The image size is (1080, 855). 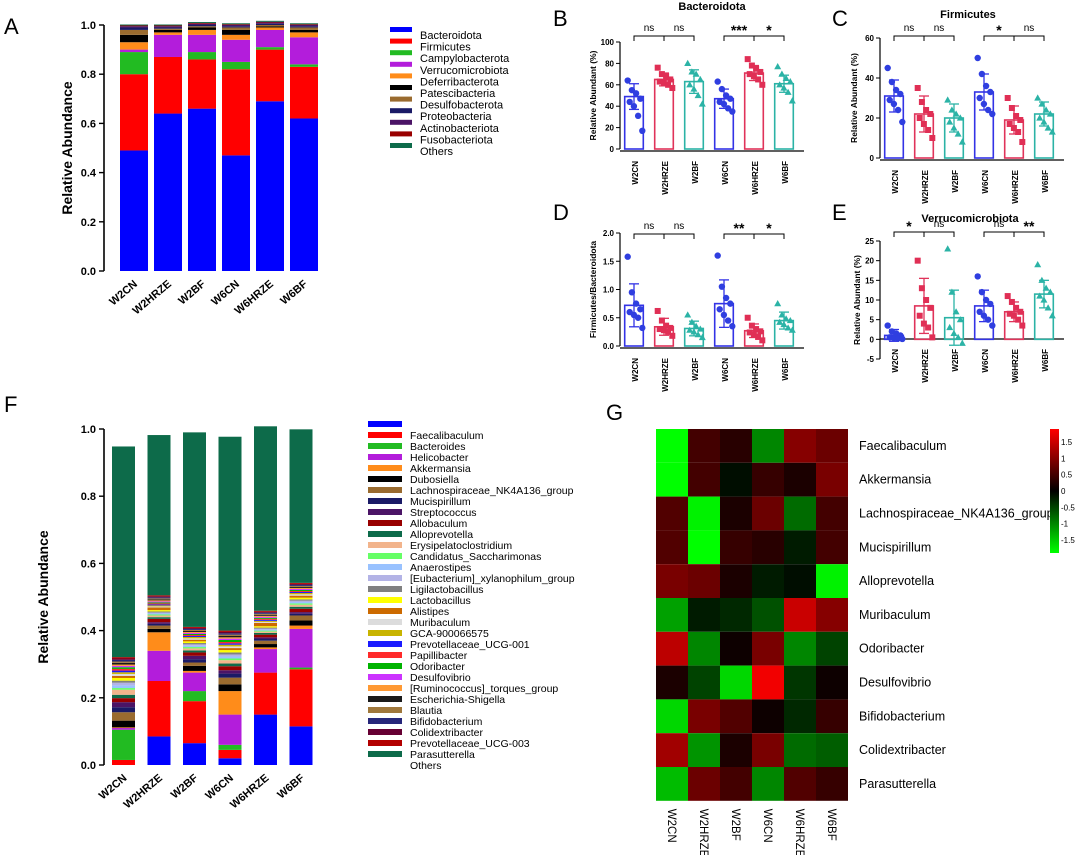 What do you see at coordinates (614, 412) in the screenshot?
I see `panel-label-g: G` at bounding box center [614, 412].